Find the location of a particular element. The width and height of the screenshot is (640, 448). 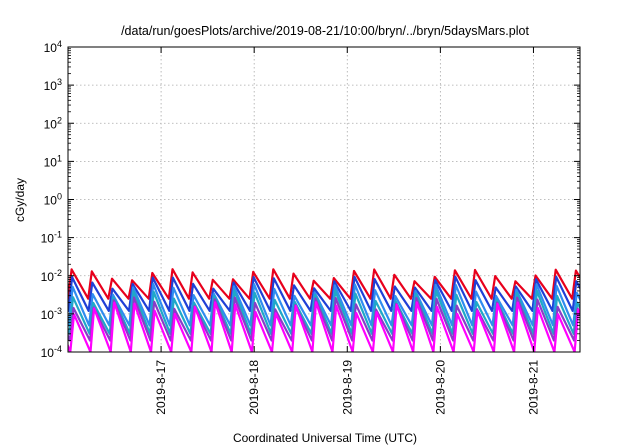

y-tick-exponent: 4 is located at coordinates (59, 44).